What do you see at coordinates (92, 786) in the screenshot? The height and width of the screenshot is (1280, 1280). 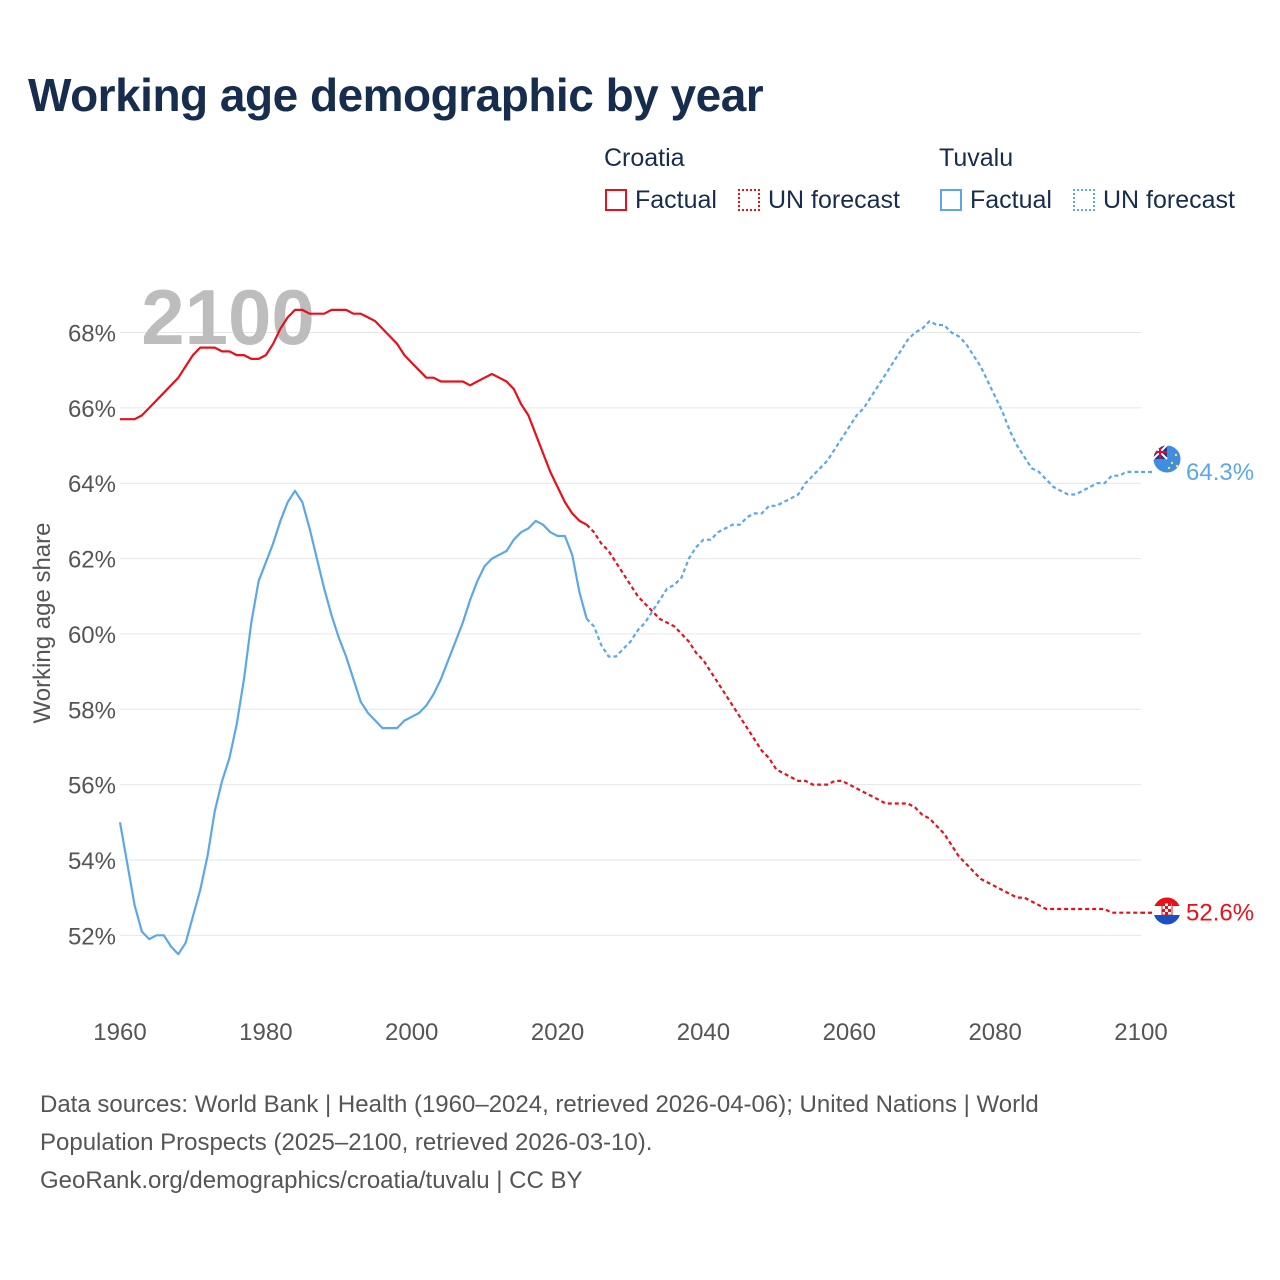 I see `y-tick-label: 56%` at bounding box center [92, 786].